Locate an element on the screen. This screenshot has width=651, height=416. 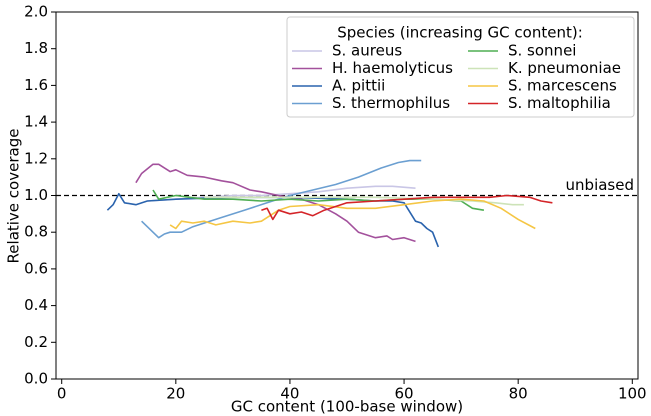
legend-label: S. aureus is located at coordinates (367, 51).